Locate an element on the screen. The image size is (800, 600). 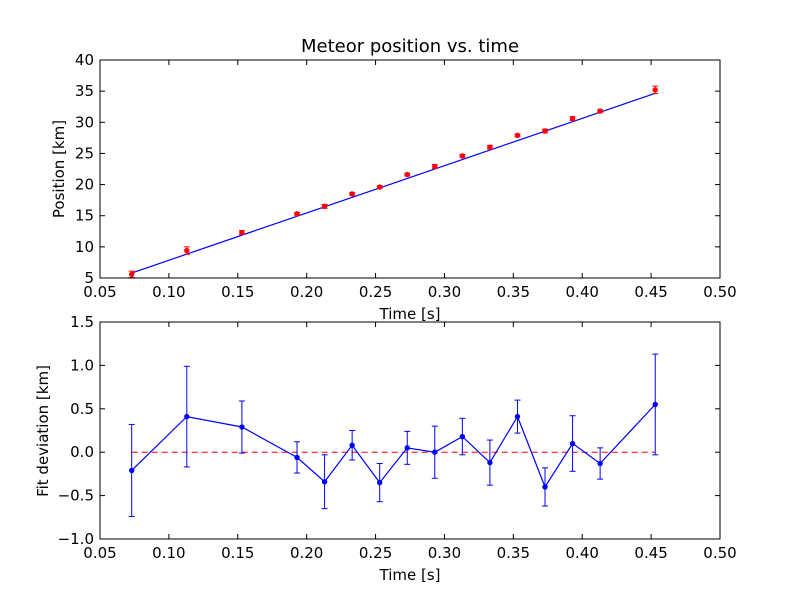
y-tick-label: 5 is located at coordinates (89, 278).